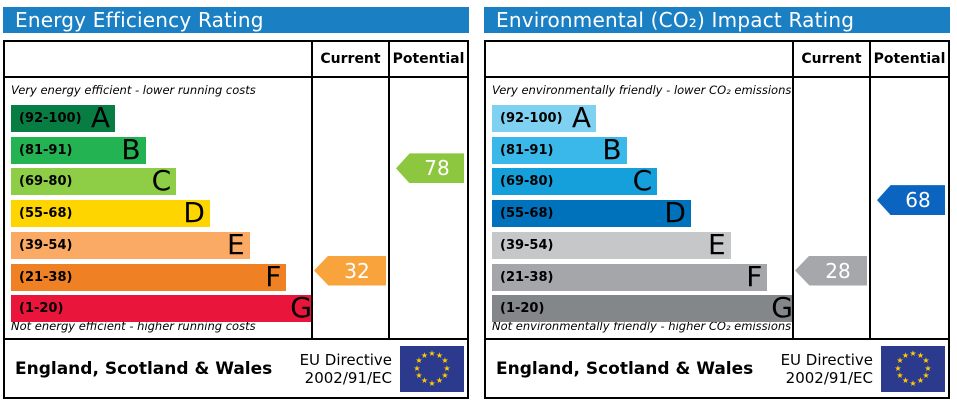 This screenshot has width=957, height=404. What do you see at coordinates (139, 20) in the screenshot?
I see `panel-title: Energy Efficiency Rating` at bounding box center [139, 20].